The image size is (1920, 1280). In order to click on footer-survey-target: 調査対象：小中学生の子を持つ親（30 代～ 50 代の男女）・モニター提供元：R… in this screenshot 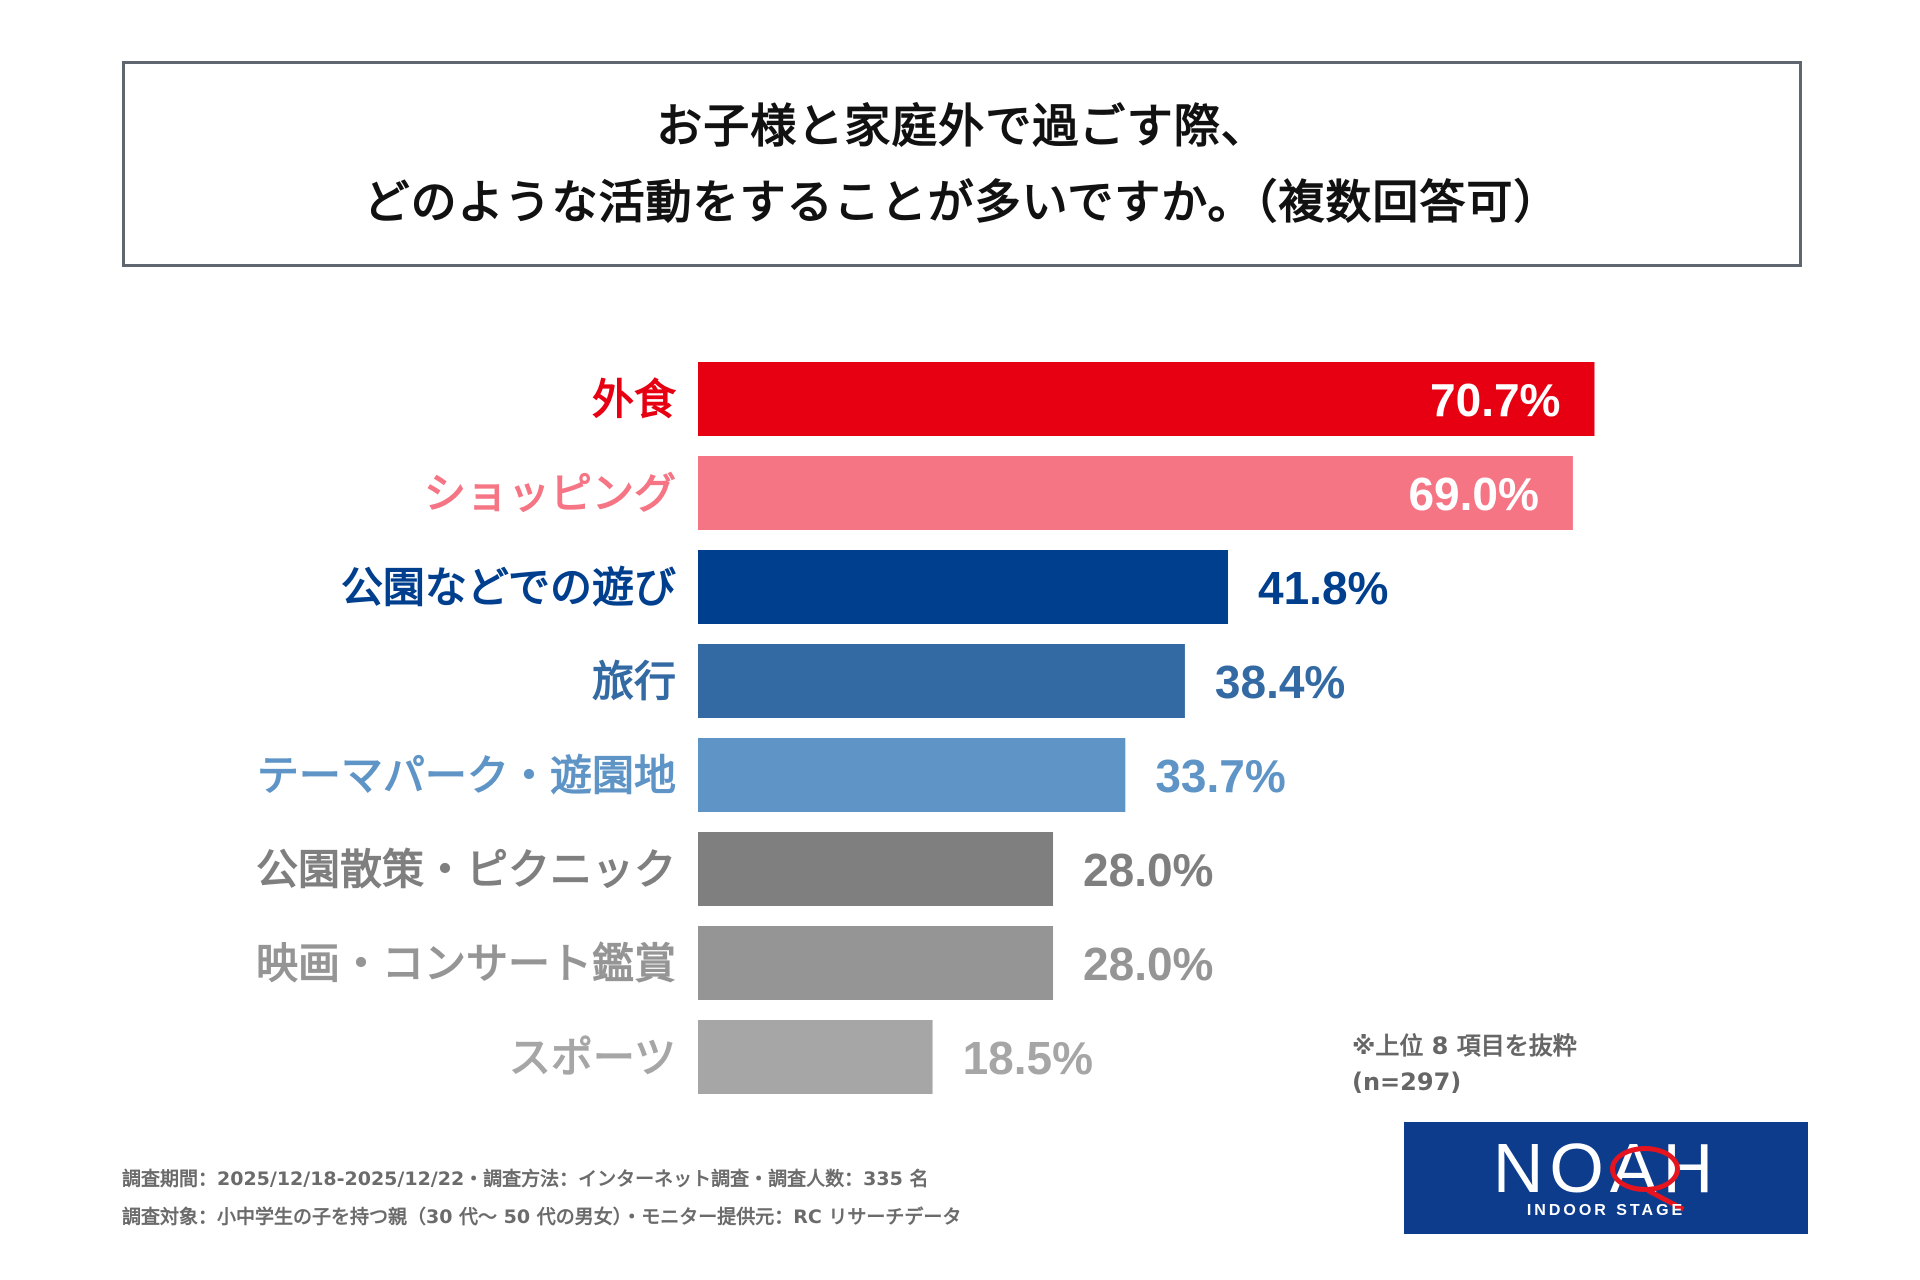, I will do `click(542, 1217)`.